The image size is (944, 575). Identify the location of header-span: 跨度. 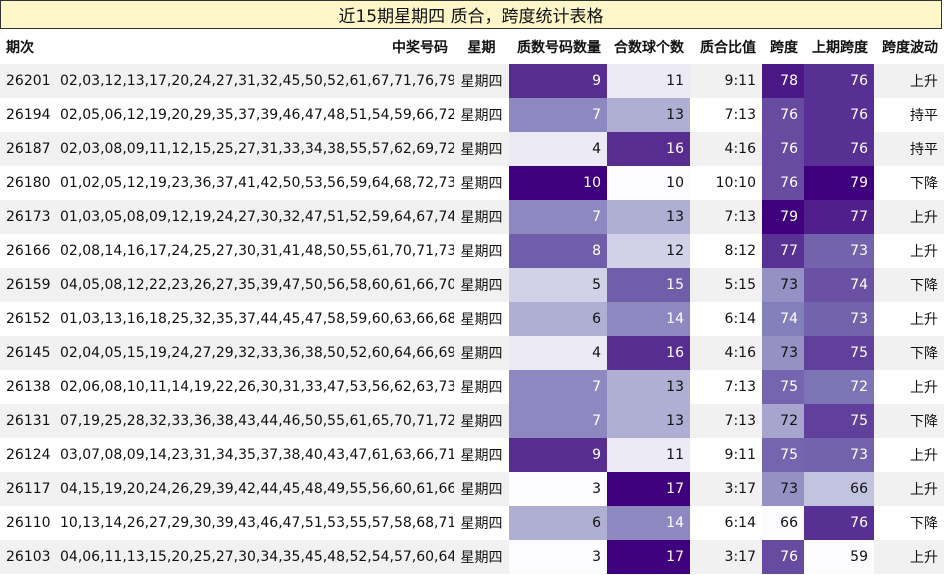
(784, 48).